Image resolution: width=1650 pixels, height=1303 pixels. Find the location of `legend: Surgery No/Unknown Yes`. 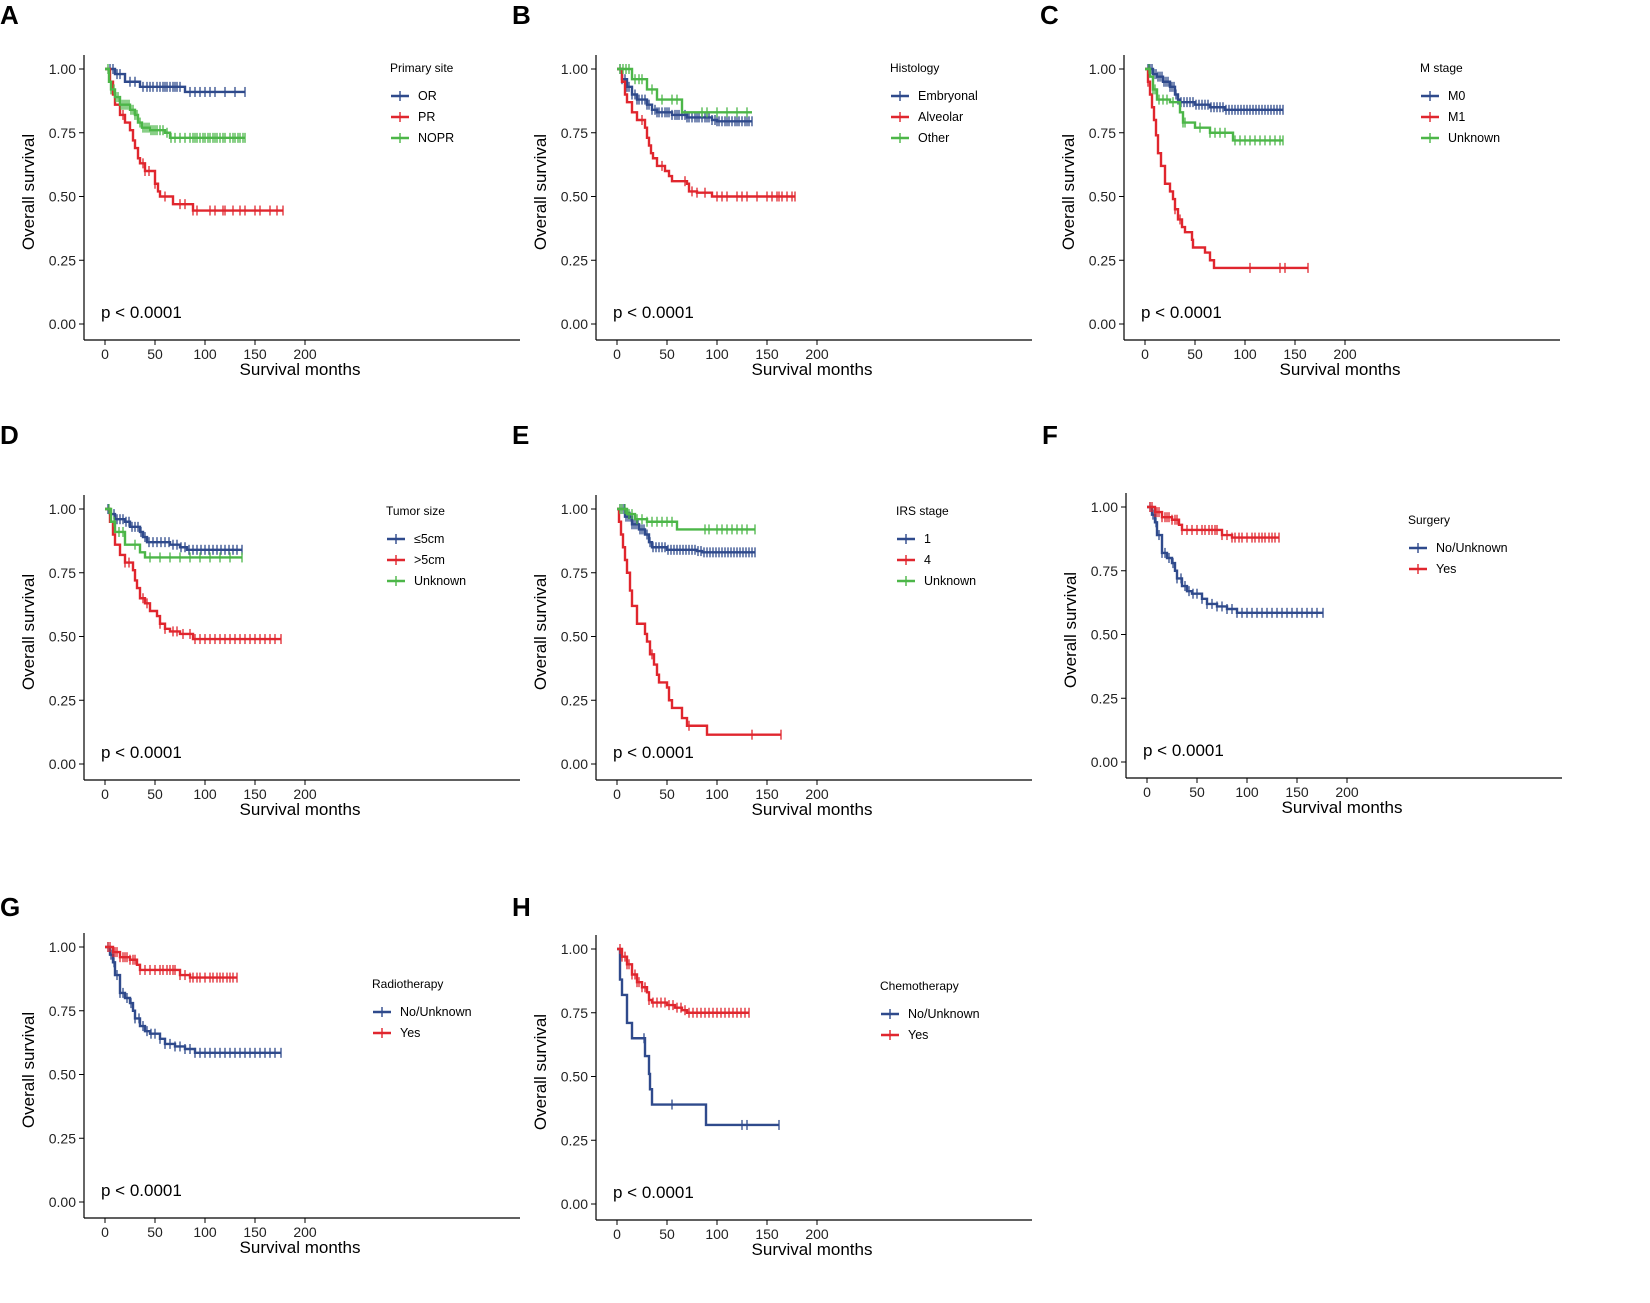

legend: Surgery No/Unknown Yes is located at coordinates (1458, 544).